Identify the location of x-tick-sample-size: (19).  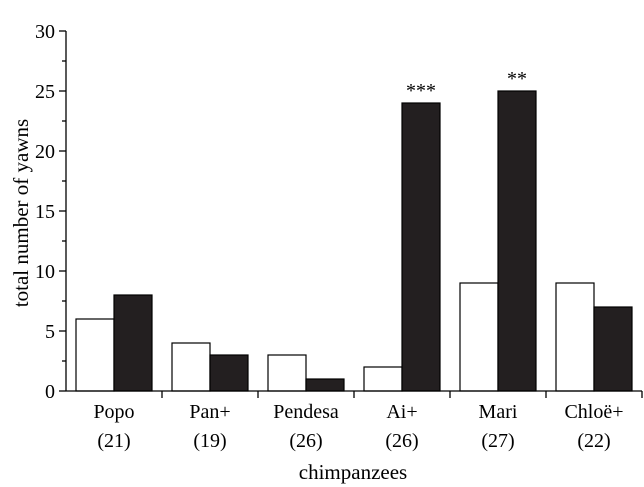
(209, 441).